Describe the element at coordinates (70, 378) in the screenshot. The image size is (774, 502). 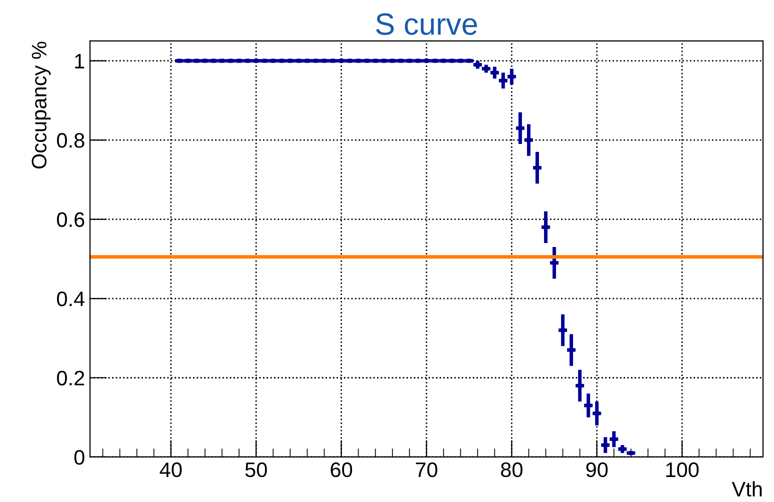
I see `y-tick-label: 0.2` at that location.